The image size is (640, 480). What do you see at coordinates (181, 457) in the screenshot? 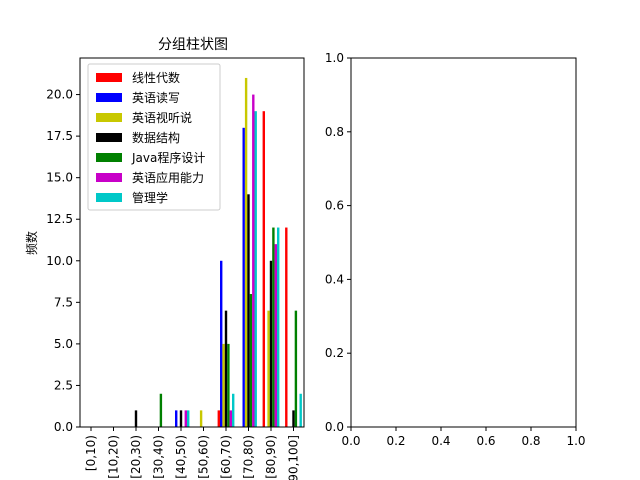
I see `x-tick-label: [40,50)` at bounding box center [181, 457].